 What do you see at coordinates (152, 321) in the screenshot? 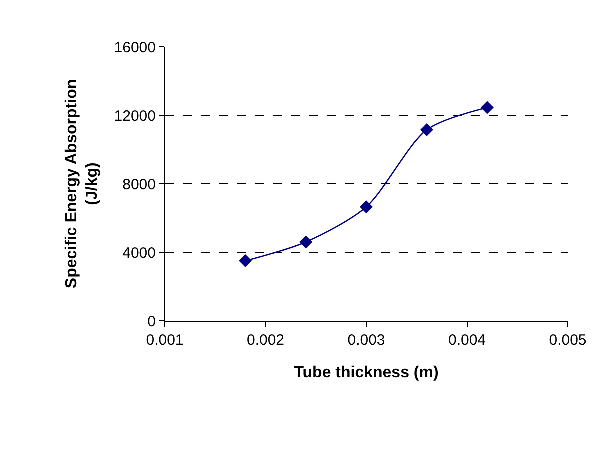
I see `y-tick-label: 0` at bounding box center [152, 321].